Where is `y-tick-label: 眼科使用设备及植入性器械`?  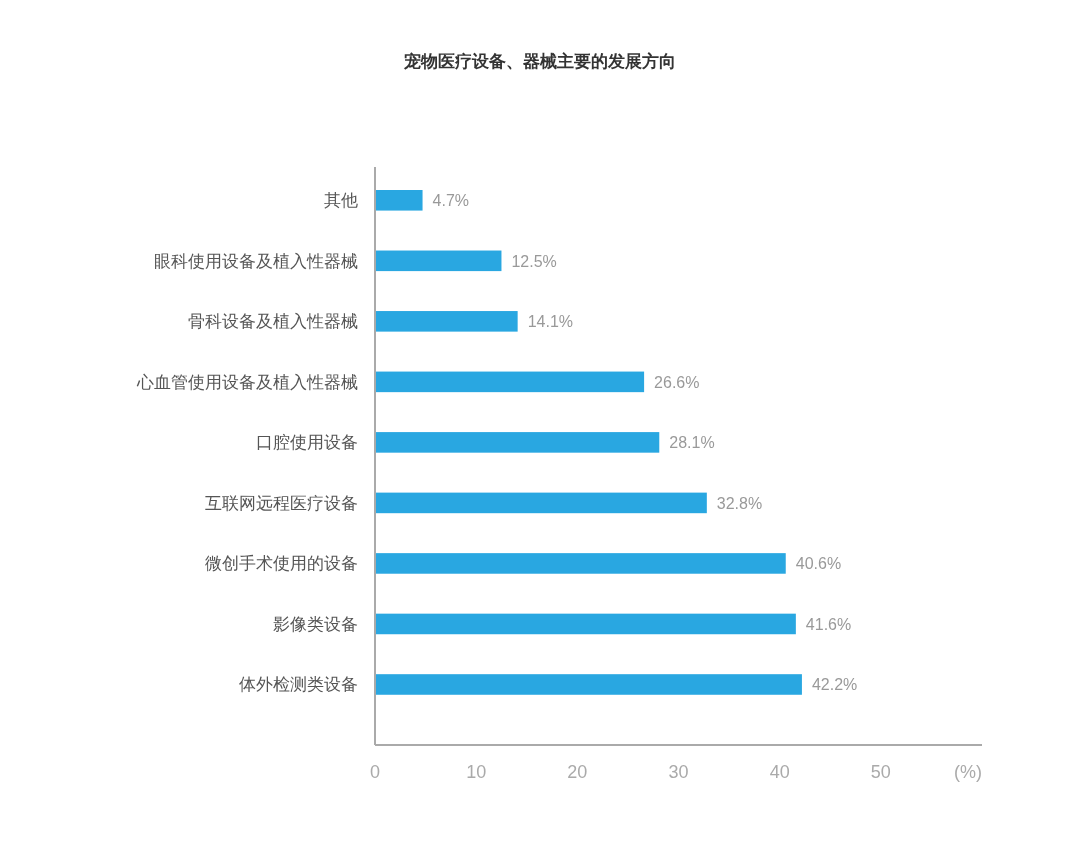 y-tick-label: 眼科使用设备及植入性器械 is located at coordinates (256, 261).